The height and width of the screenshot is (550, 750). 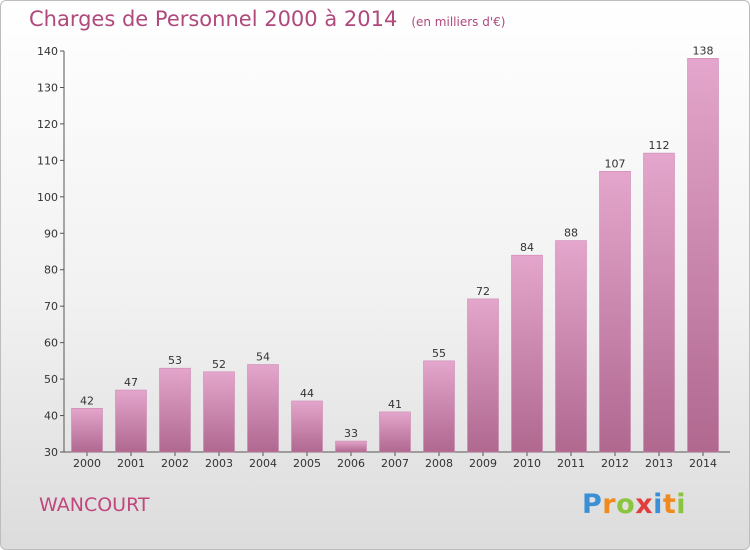 What do you see at coordinates (131, 463) in the screenshot?
I see `x-tick-label: 2001` at bounding box center [131, 463].